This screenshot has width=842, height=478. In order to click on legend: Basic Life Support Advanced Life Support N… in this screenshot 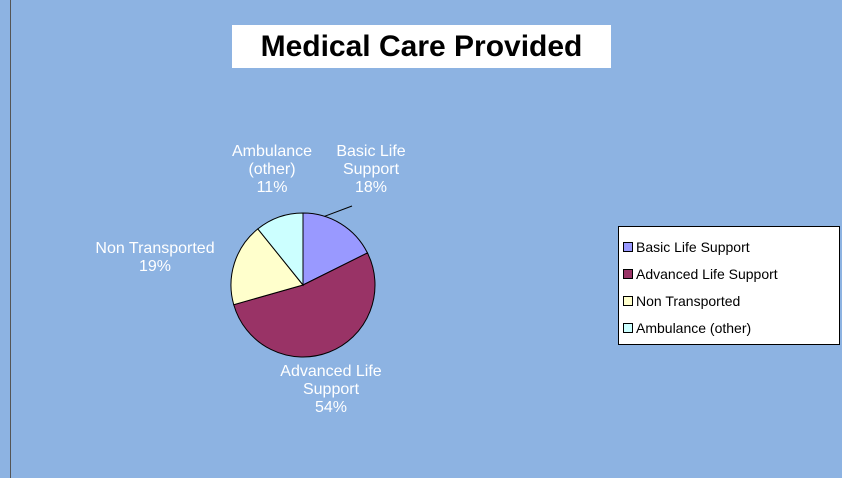, I will do `click(729, 285)`.